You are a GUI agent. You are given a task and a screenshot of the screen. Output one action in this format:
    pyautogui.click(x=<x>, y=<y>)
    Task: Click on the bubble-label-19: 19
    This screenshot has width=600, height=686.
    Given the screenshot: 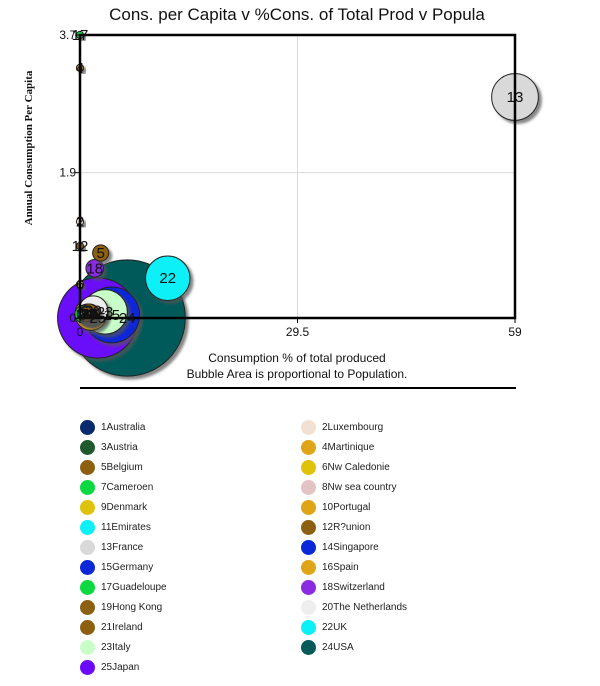 What is the action you would take?
    pyautogui.click(x=89, y=314)
    